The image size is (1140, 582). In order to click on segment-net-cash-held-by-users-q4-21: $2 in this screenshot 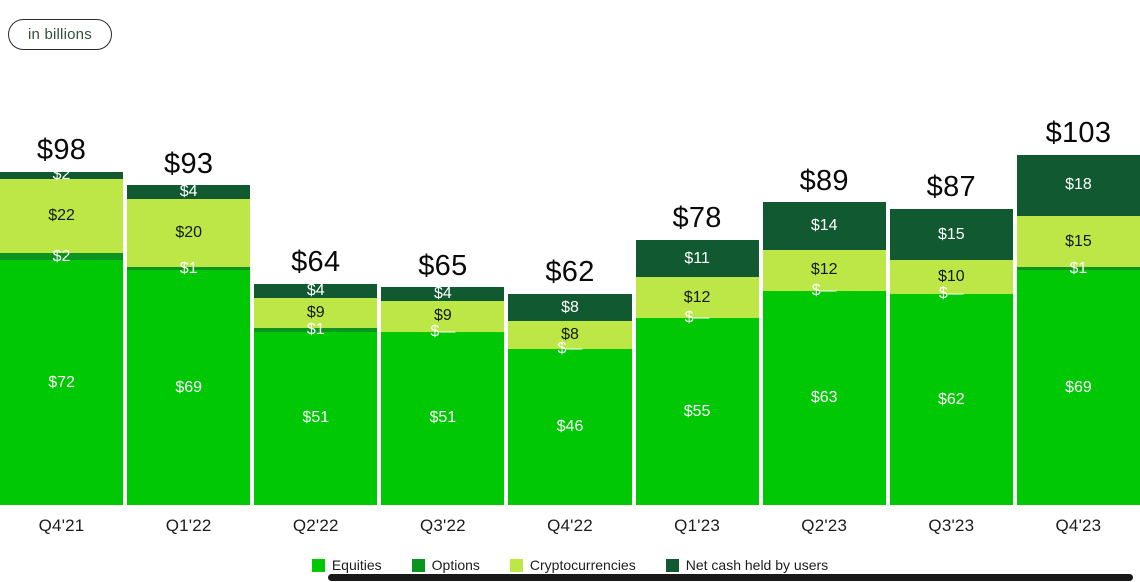, I will do `click(62, 175)`.